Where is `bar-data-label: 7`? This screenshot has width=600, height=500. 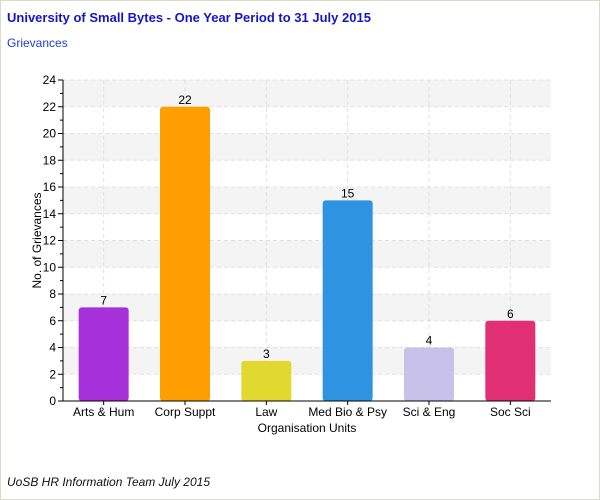 bar-data-label: 7 is located at coordinates (103, 300).